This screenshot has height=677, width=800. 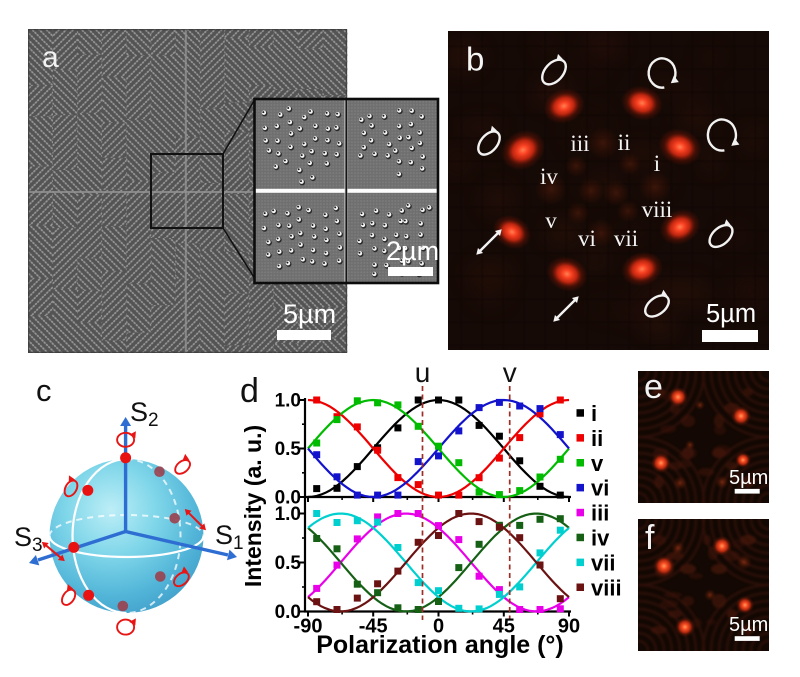 What do you see at coordinates (373, 627) in the screenshot?
I see `svg-text: -45` at bounding box center [373, 627].